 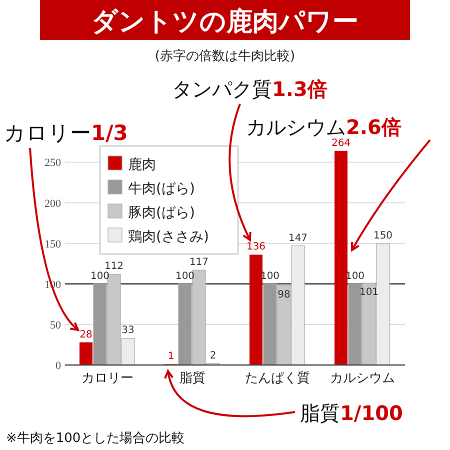 I want to click on legend-label: 鶏肉(ささみ), so click(x=168, y=237).